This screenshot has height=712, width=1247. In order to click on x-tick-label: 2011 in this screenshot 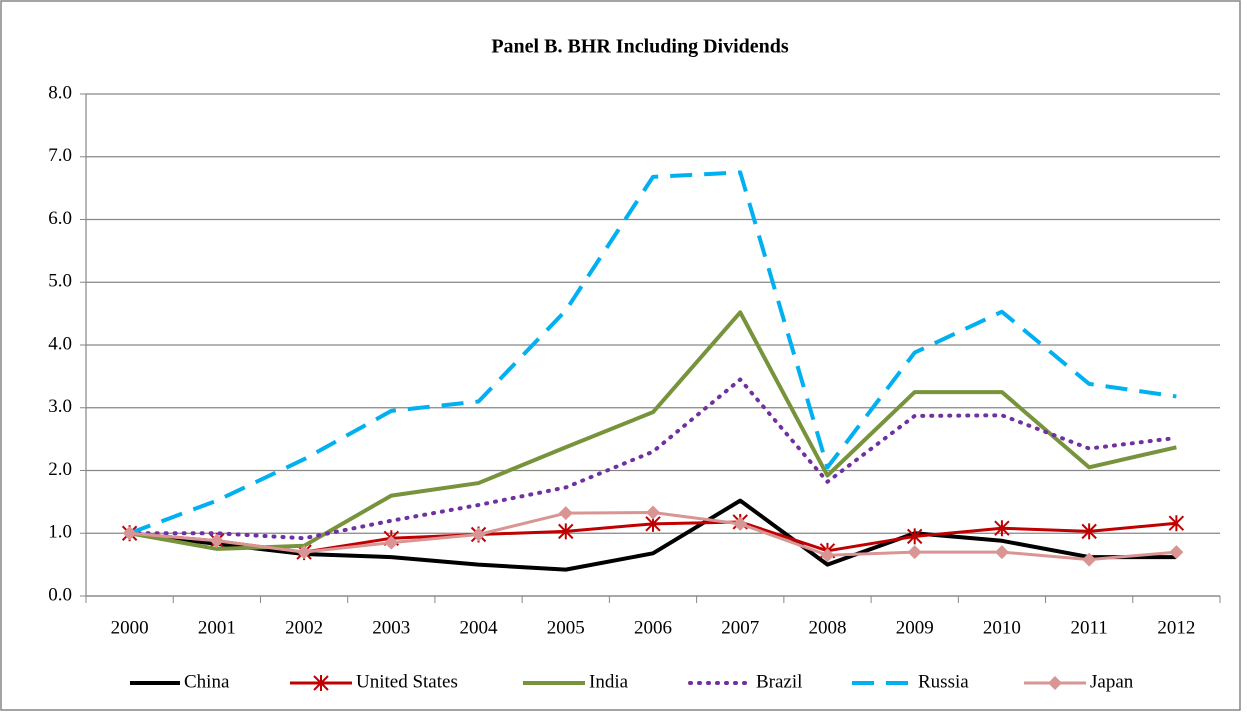, I will do `click(1089, 627)`.